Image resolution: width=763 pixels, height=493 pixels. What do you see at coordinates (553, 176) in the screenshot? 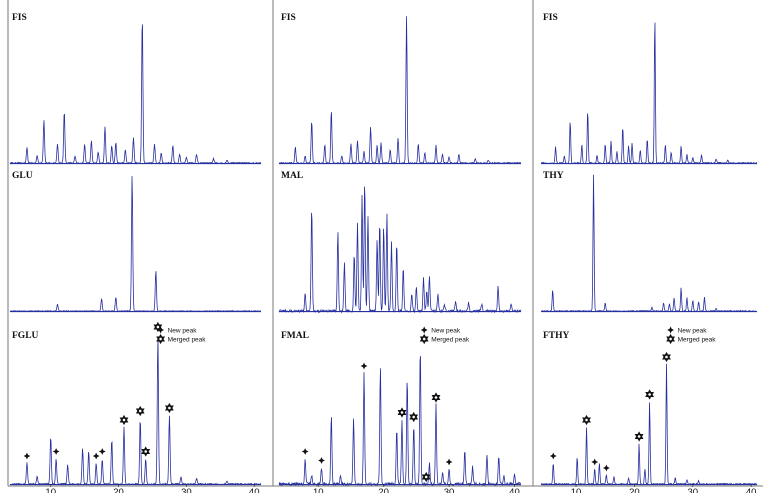
I see `panel-title: THY` at bounding box center [553, 176].